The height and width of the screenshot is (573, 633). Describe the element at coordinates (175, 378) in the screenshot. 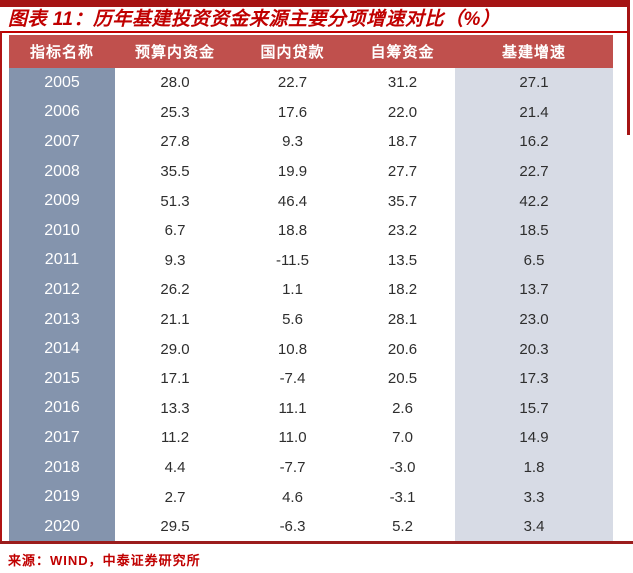

I see `value-cell: 17.1` at that location.